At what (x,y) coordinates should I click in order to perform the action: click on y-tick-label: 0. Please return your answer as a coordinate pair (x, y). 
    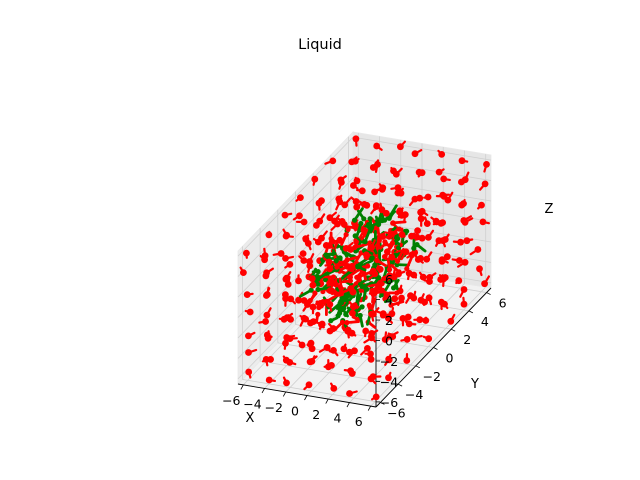
    Looking at the image, I should click on (450, 358).